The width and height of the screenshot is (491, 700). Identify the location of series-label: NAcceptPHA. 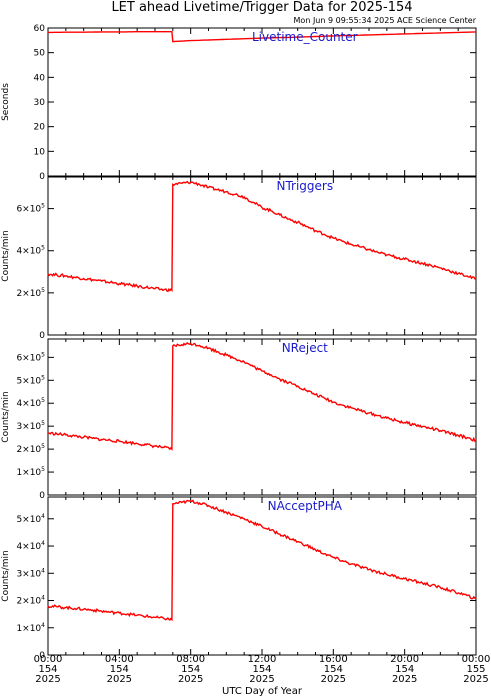
(305, 506).